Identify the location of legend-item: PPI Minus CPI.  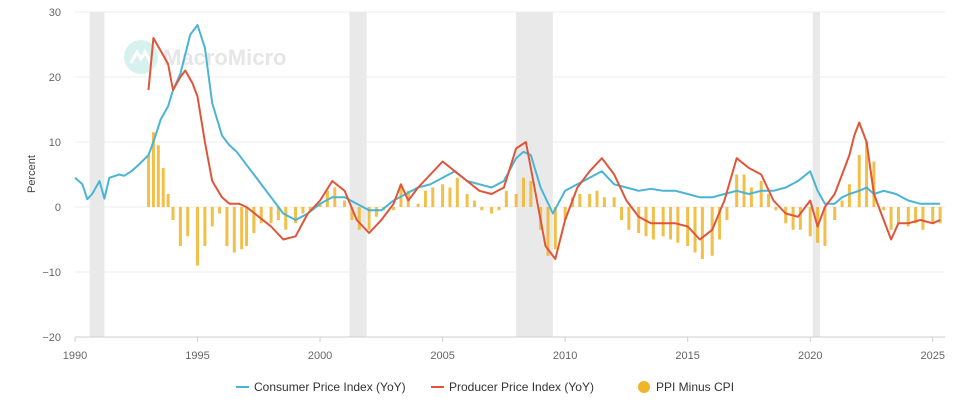
(686, 387).